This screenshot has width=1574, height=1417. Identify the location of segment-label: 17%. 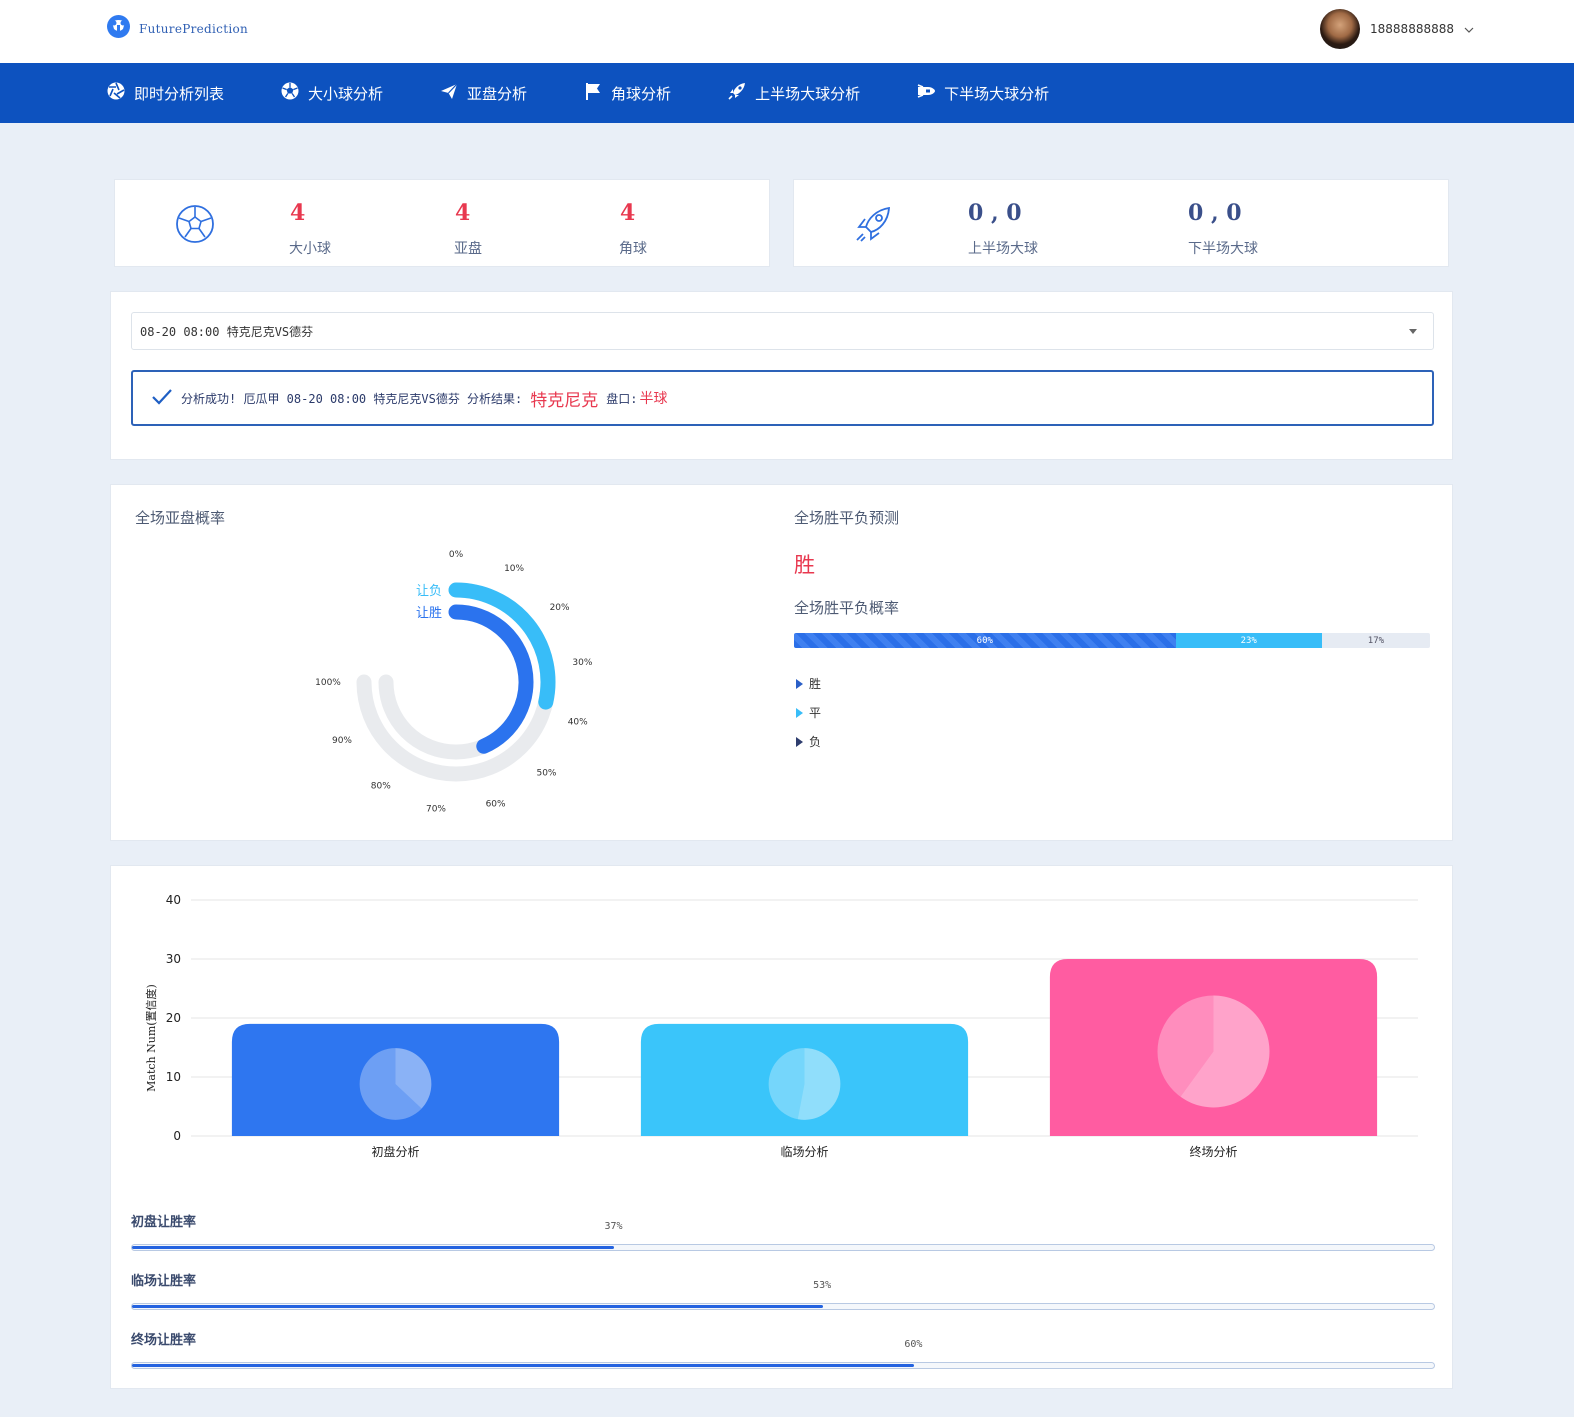
(1376, 640).